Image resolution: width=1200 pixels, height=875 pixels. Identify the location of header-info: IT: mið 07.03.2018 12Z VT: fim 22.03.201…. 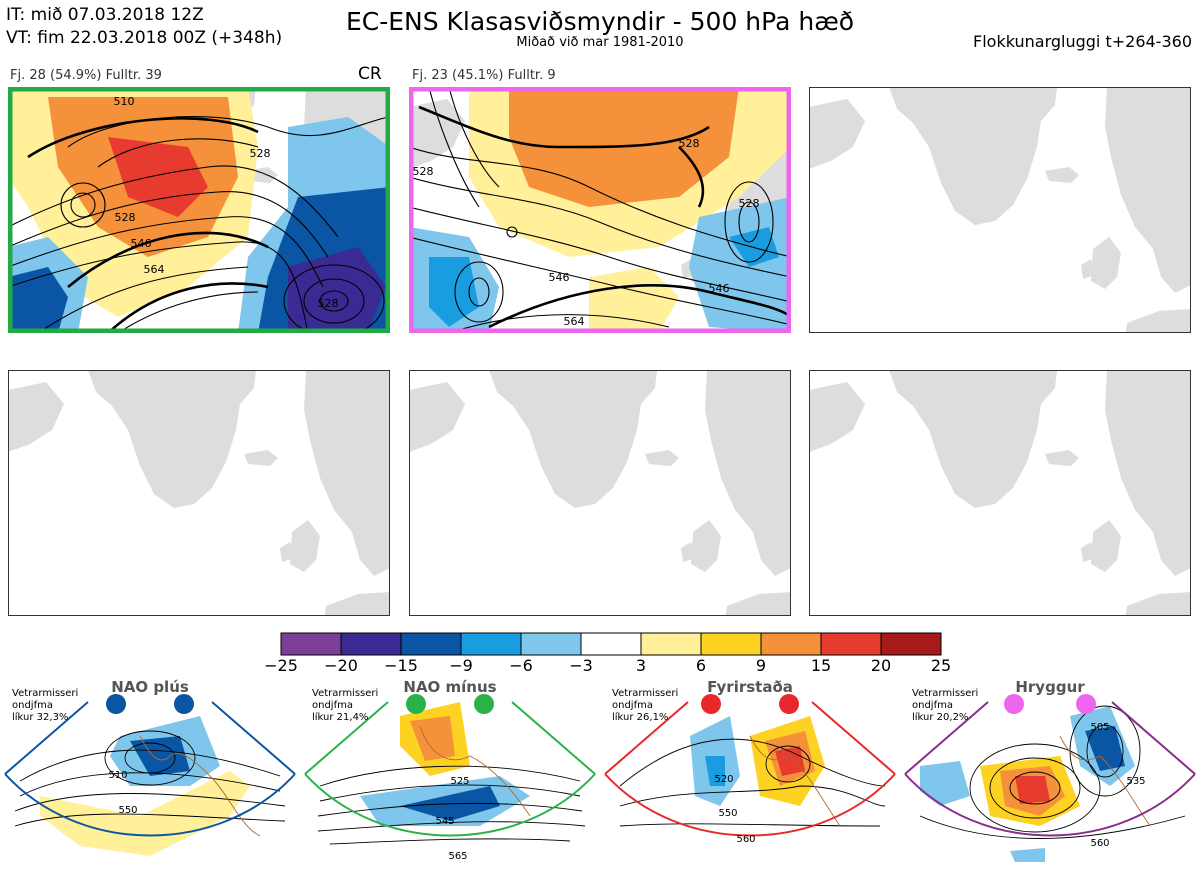
(144, 27).